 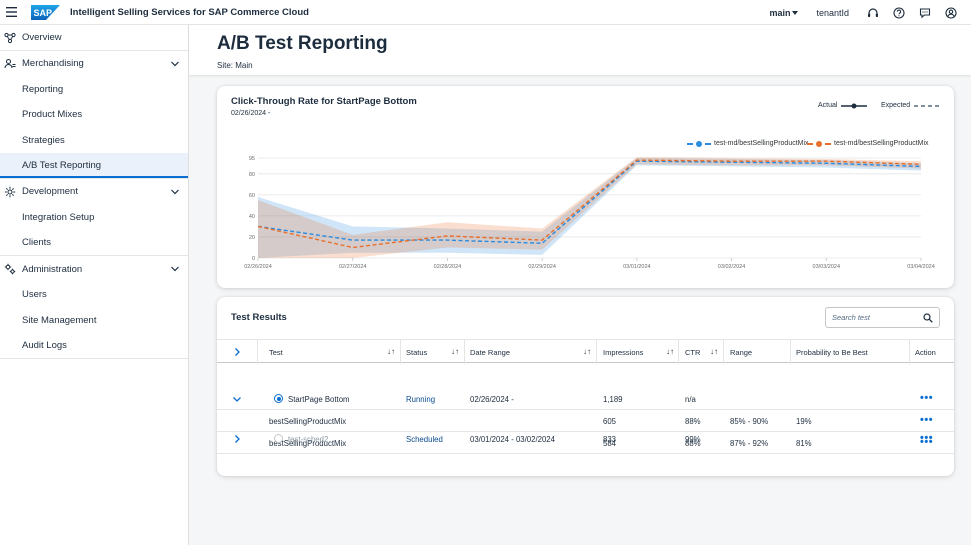 What do you see at coordinates (832, 352) in the screenshot?
I see `col-probability: Probability to Be Best` at bounding box center [832, 352].